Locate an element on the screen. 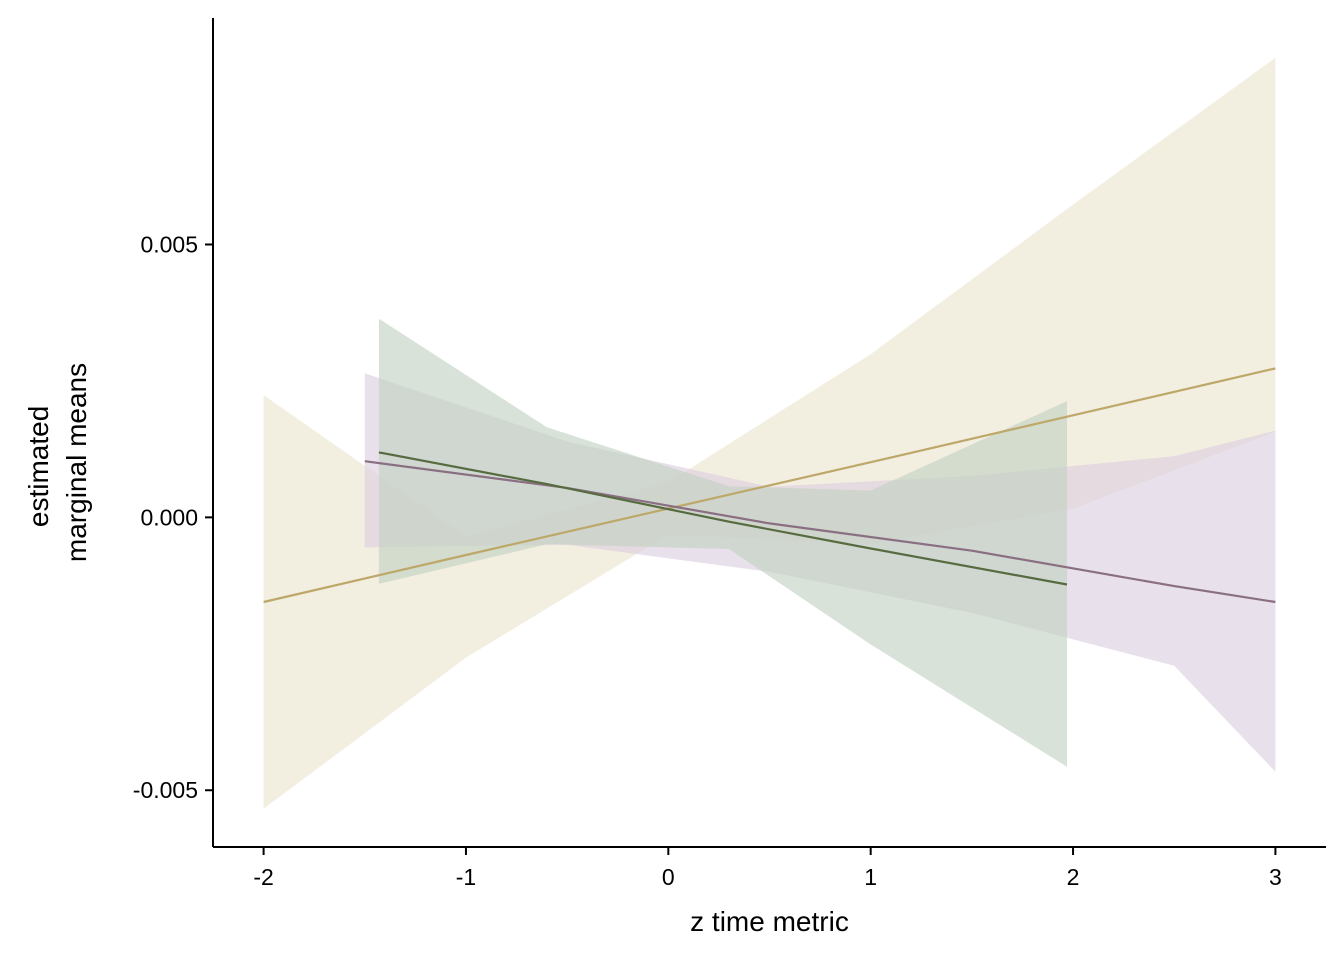 The height and width of the screenshot is (960, 1344). x-tick-label: -1 is located at coordinates (466, 877).